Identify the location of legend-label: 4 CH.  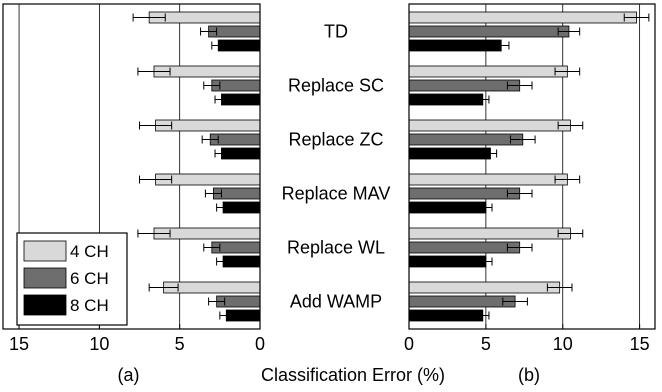
(89, 251).